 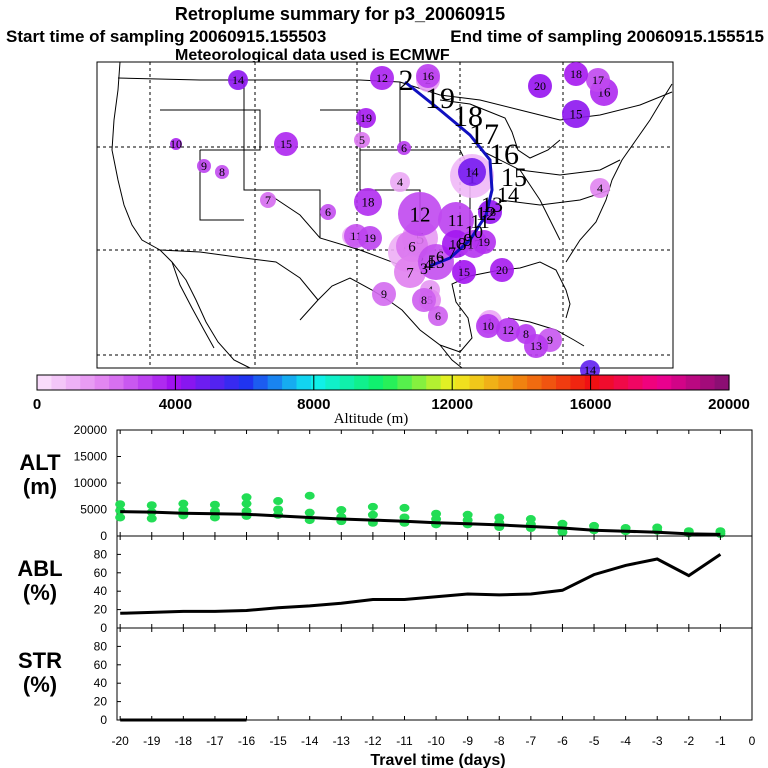 What do you see at coordinates (474, 232) in the screenshot?
I see `trajectory-day-label: 10` at bounding box center [474, 232].